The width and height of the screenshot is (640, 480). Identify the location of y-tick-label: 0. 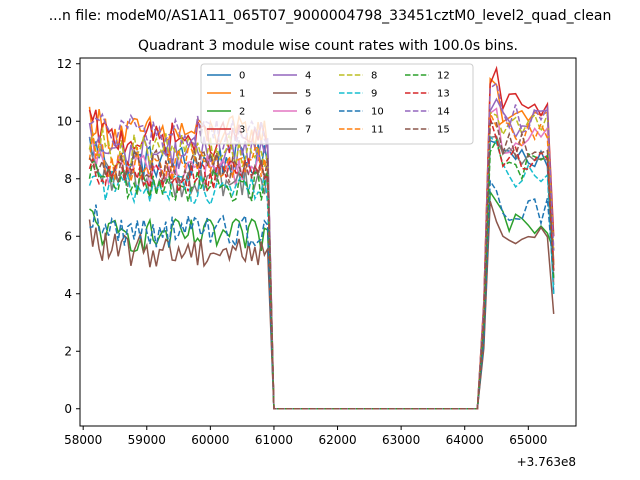
(68, 409).